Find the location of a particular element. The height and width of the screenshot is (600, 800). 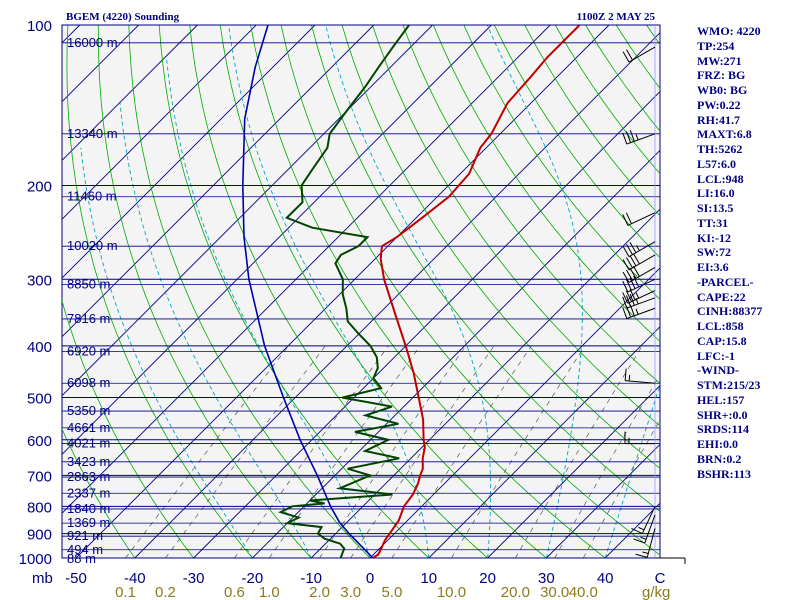

height-label: 1369 m is located at coordinates (88, 522).